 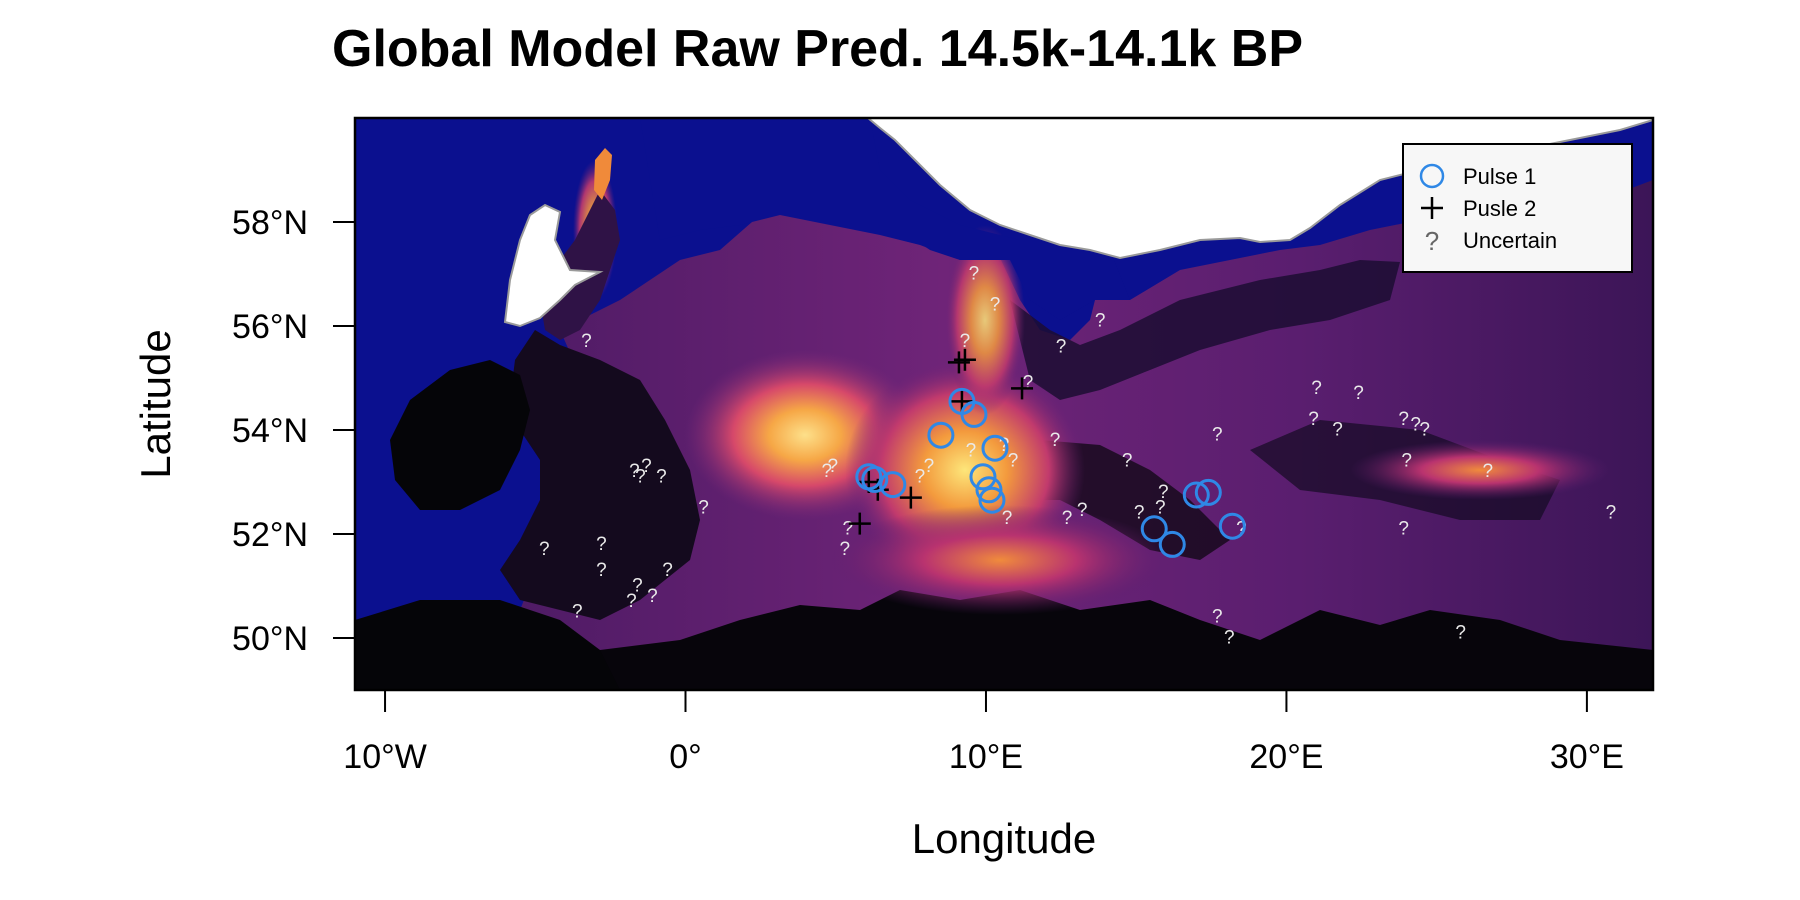 I want to click on x-axis: 10°W 0° 10°E 20°E 30°E, so click(x=983, y=732).